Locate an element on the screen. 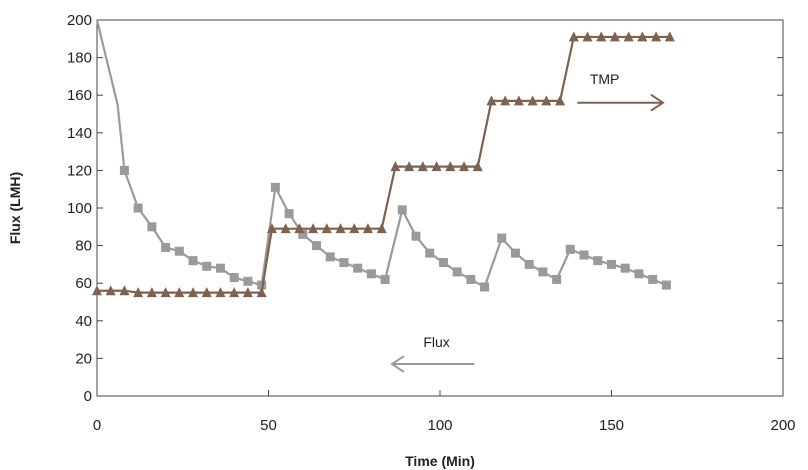  y-tick-label: 140 is located at coordinates (79, 133).